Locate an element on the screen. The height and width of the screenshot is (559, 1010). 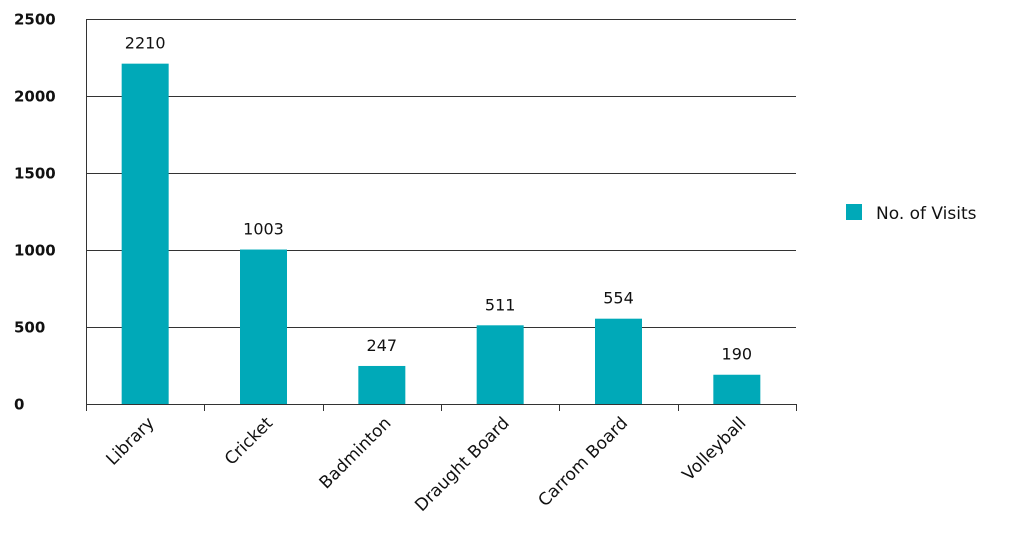
y-tick-label: 2500 is located at coordinates (35, 20).